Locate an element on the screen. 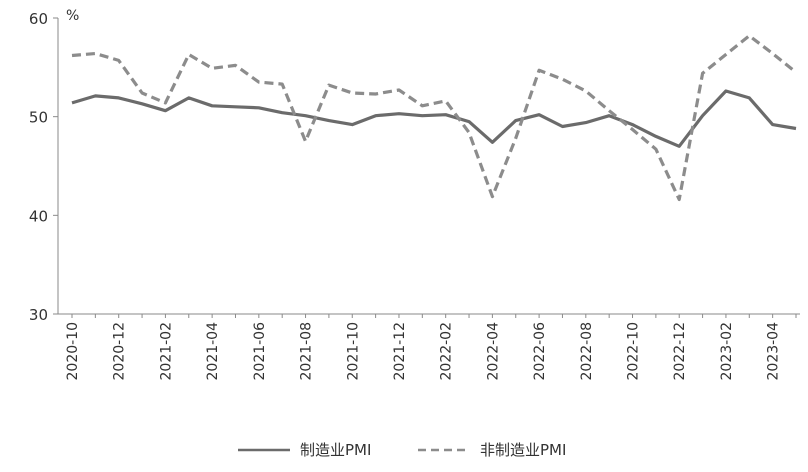 The height and width of the screenshot is (472, 808). x-tick-label: 2020-10 is located at coordinates (73, 351).